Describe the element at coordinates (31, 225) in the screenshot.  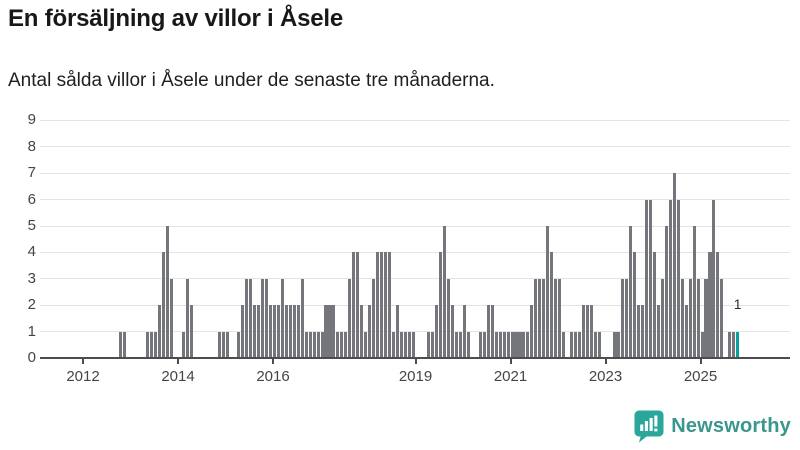
I see `y-axis-tick-label: 5` at that location.